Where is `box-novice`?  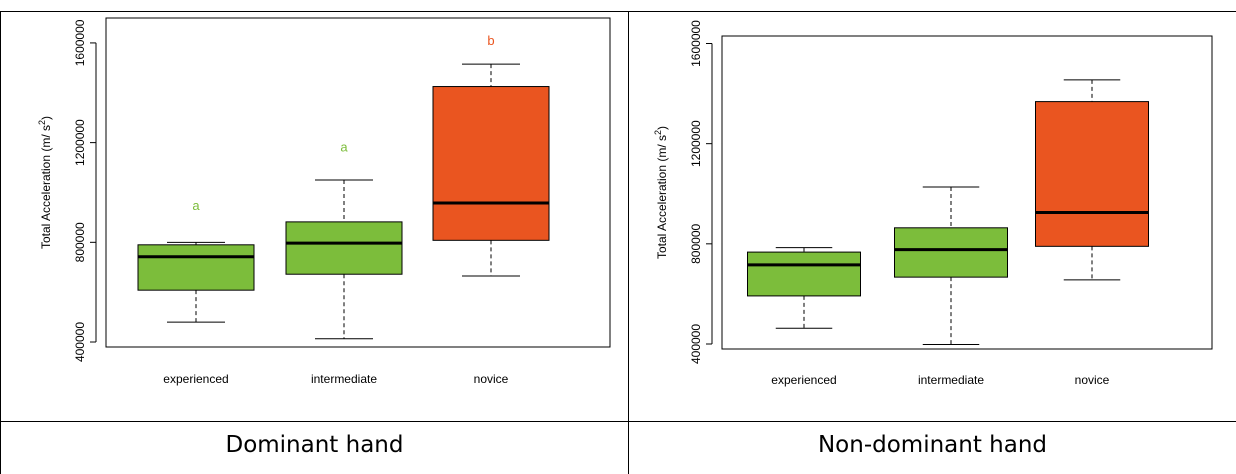 box-novice is located at coordinates (1092, 180).